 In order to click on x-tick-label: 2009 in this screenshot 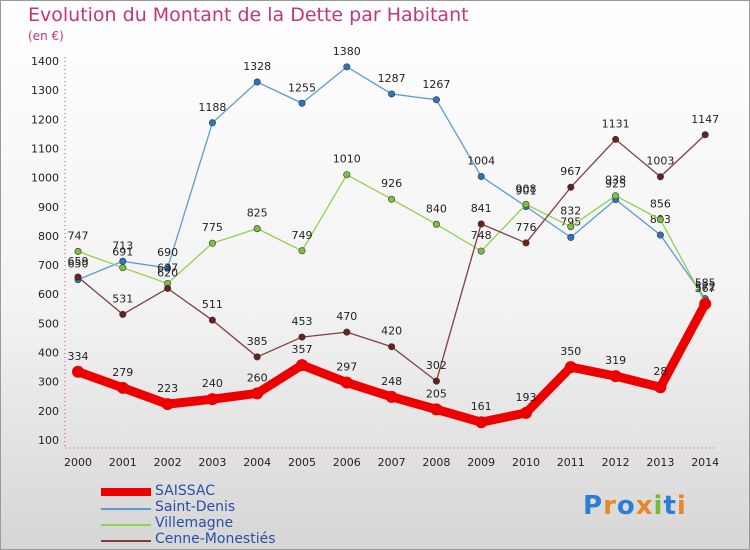, I will do `click(481, 462)`.